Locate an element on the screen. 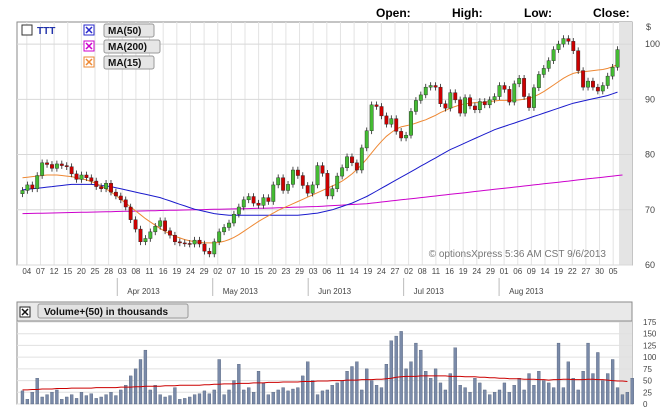  month-label: May 2013 is located at coordinates (241, 291).